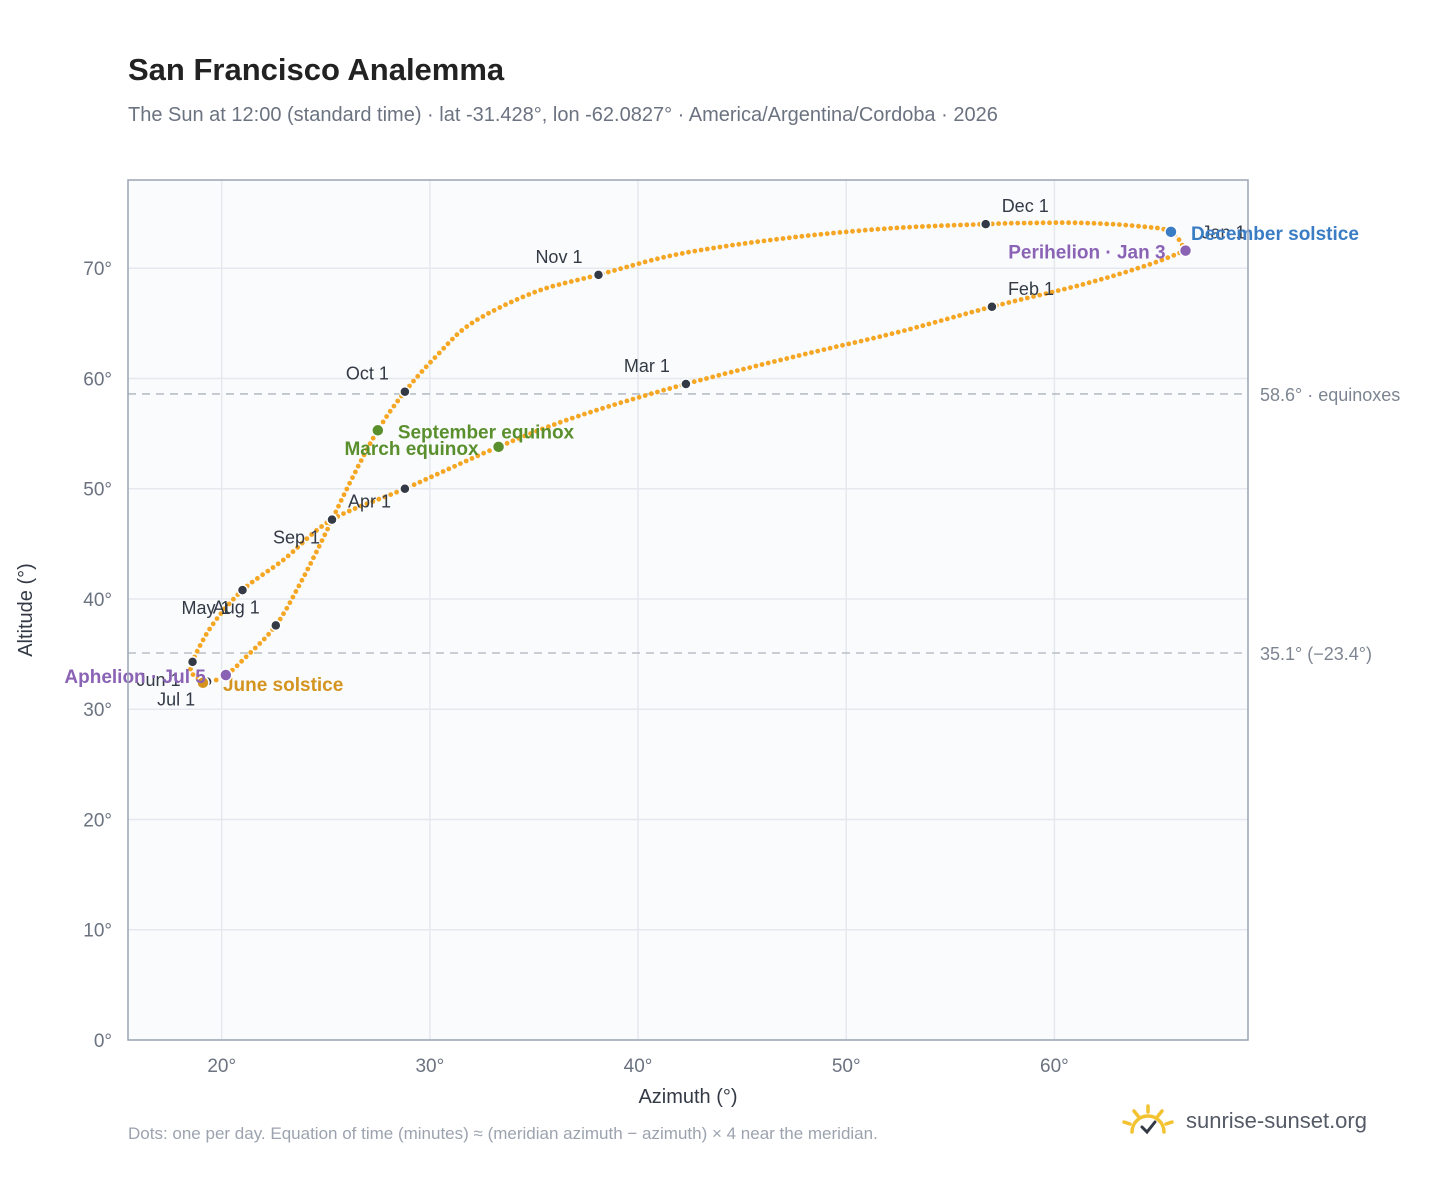 The image size is (1448, 1188). Describe the element at coordinates (1148, 1119) in the screenshot. I see `sun-logo-icon` at that location.